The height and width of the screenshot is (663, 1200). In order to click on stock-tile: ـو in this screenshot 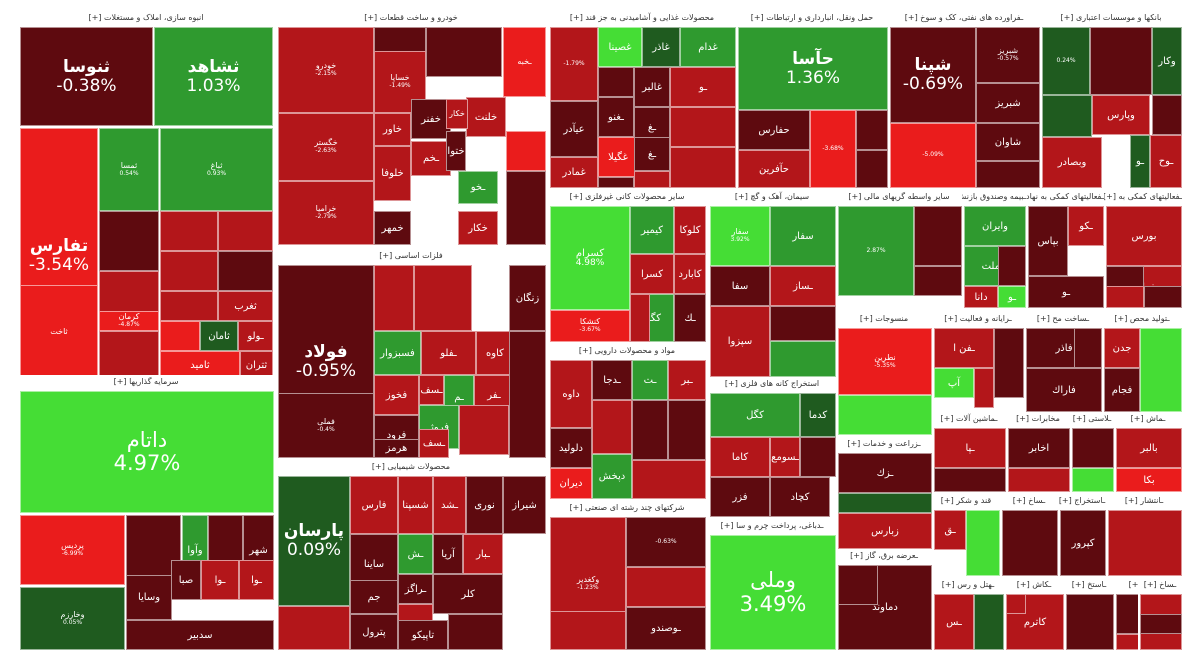, I will do `click(703, 87)`.